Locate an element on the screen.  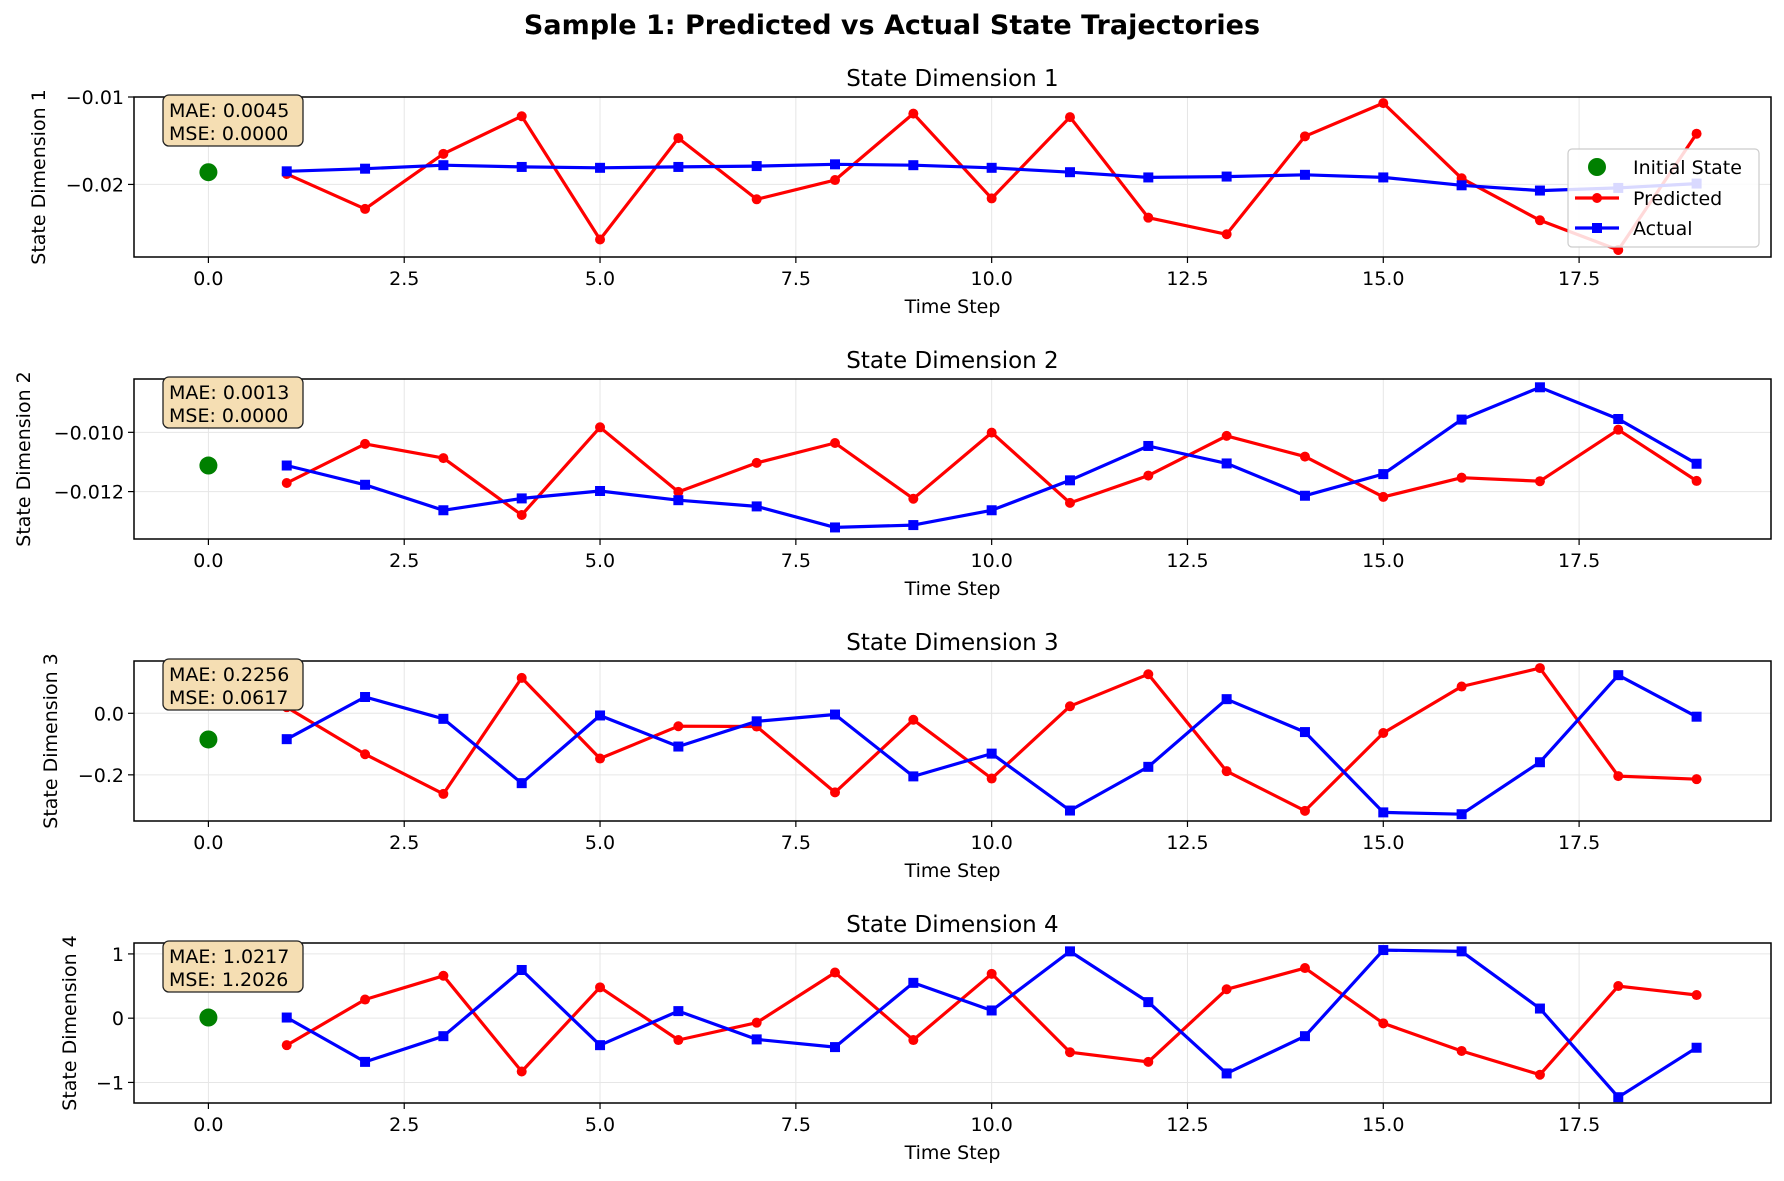
y-tick-label: −0.012 is located at coordinates (89, 493).